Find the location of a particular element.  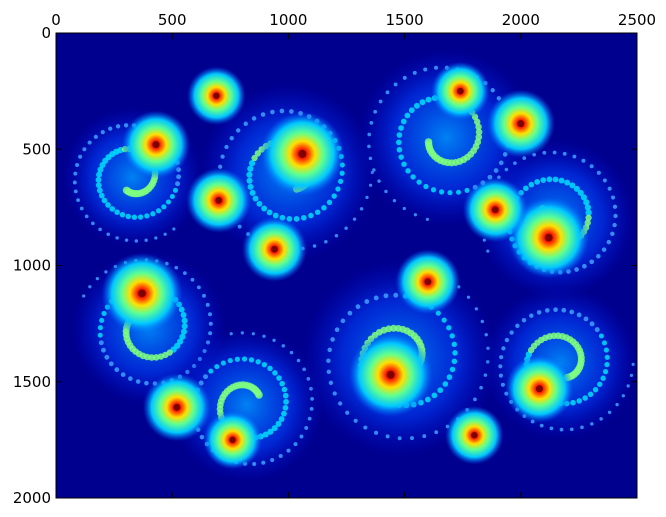

hotspot-core is located at coordinates (274, 249).